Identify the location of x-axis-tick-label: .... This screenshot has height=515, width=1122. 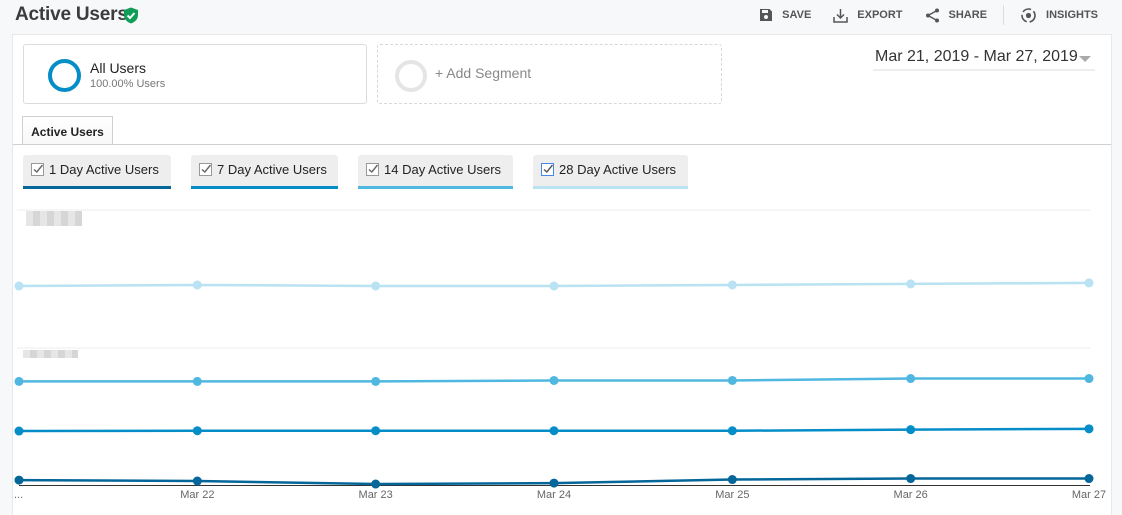
(18, 495).